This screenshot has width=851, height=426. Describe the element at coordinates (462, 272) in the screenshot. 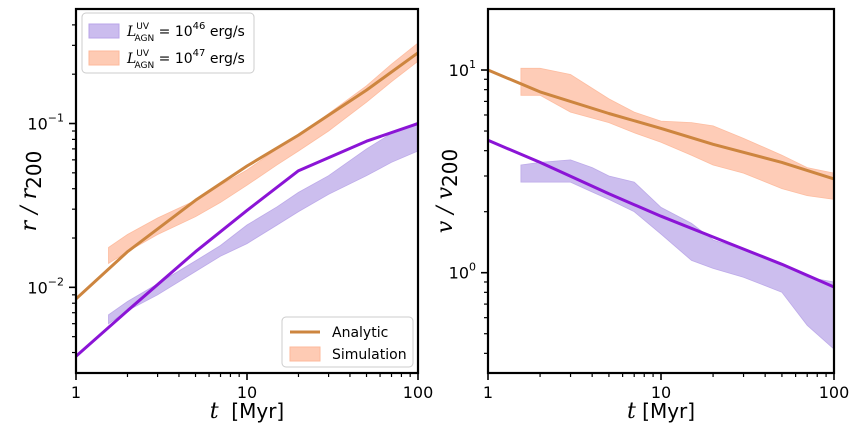

I see `y-tick-label: 10⁰` at that location.